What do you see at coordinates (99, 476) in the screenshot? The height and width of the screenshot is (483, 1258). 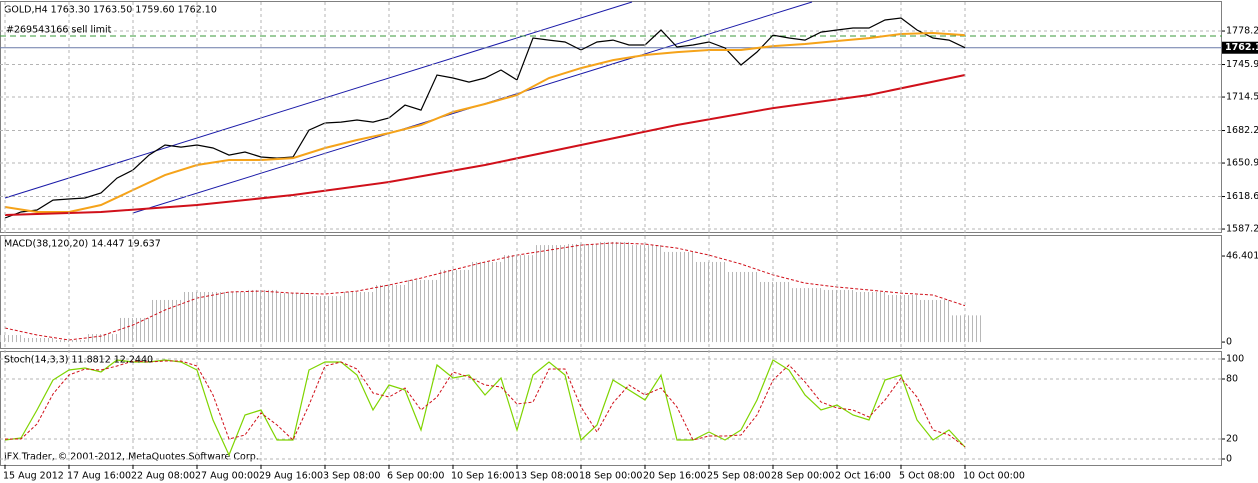 I see `x-tick-label: 17 Aug 16:00` at bounding box center [99, 476].